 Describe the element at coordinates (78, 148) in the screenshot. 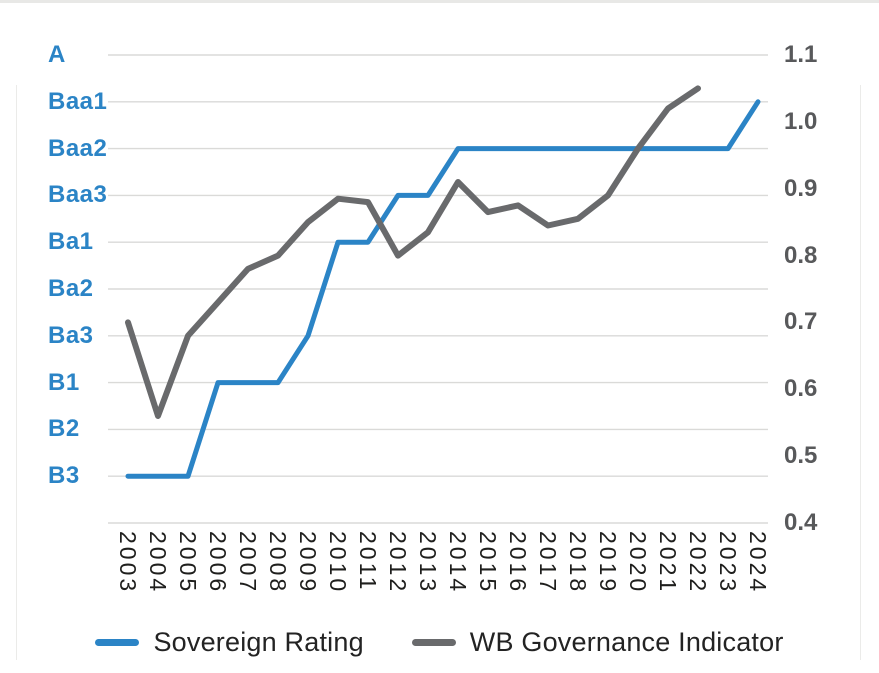

I see `y-axis-left-label: Baa2` at that location.